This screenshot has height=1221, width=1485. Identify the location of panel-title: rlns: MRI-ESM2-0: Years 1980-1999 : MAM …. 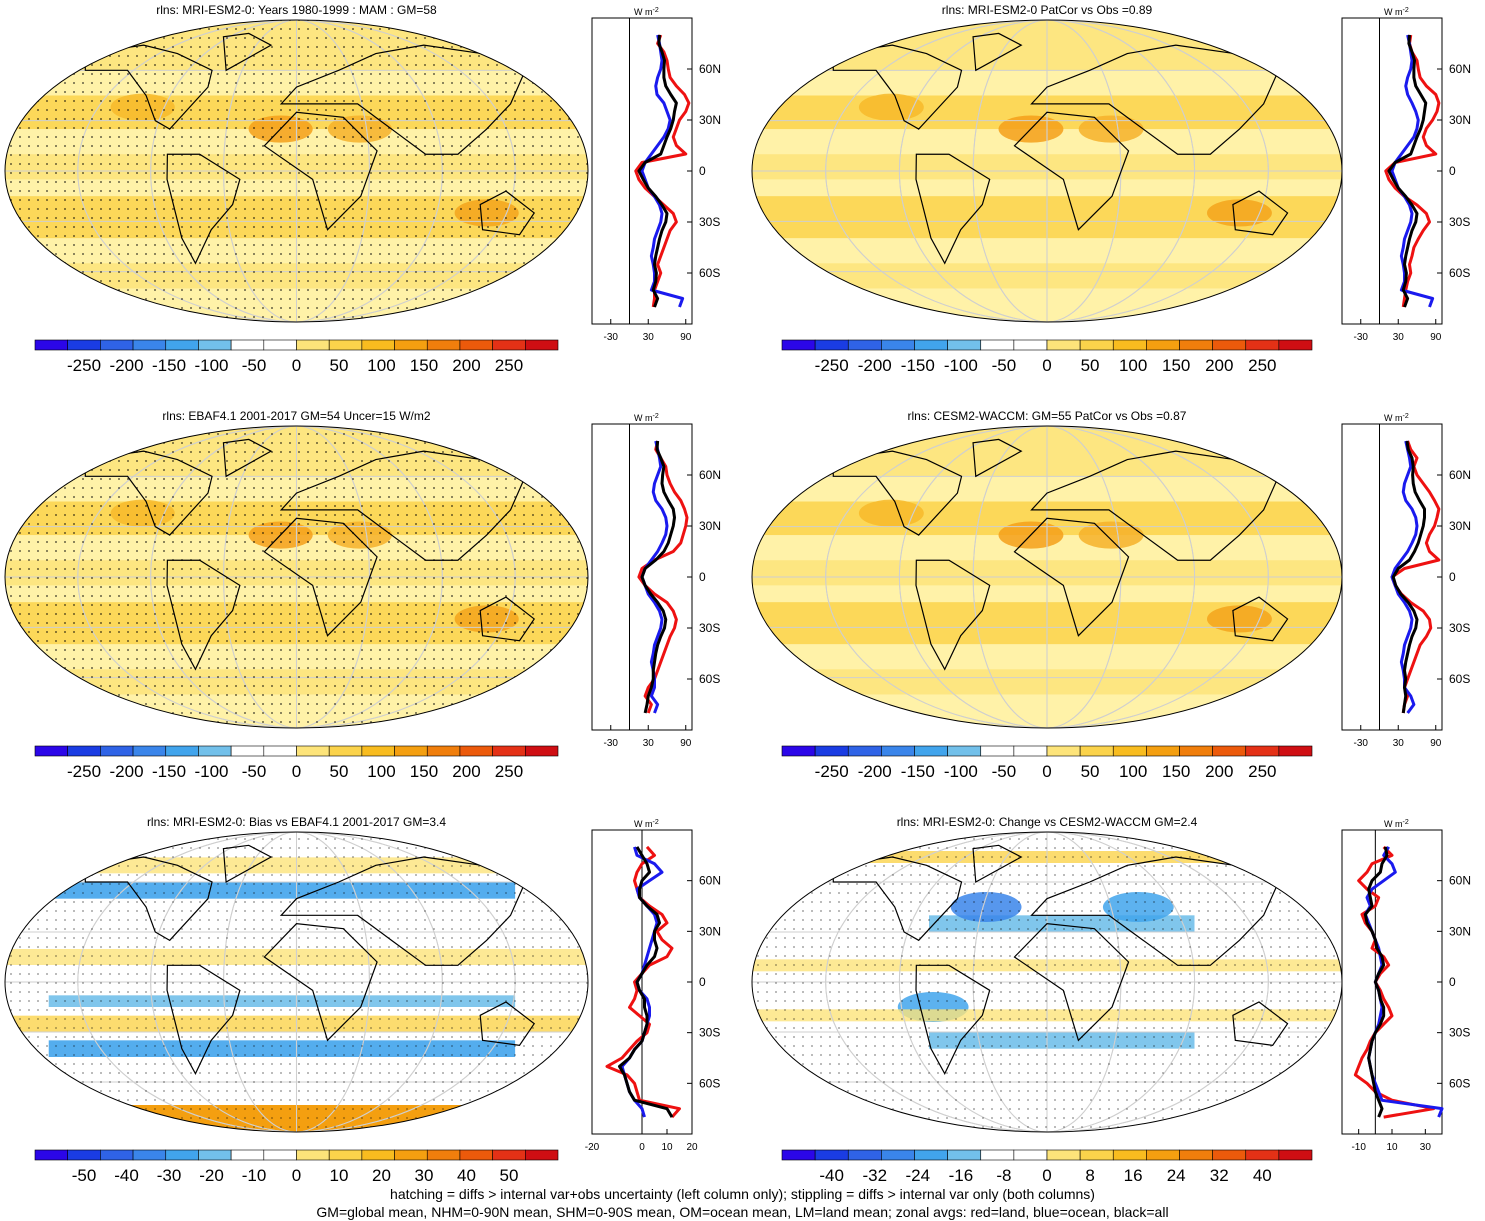
(296, 10).